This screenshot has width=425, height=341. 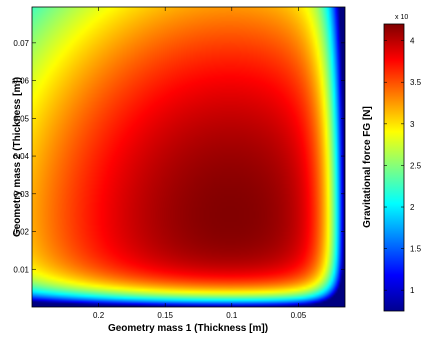 I want to click on y-axis-label: Geometry mass 2 (Thickness [m]), so click(x=17, y=157).